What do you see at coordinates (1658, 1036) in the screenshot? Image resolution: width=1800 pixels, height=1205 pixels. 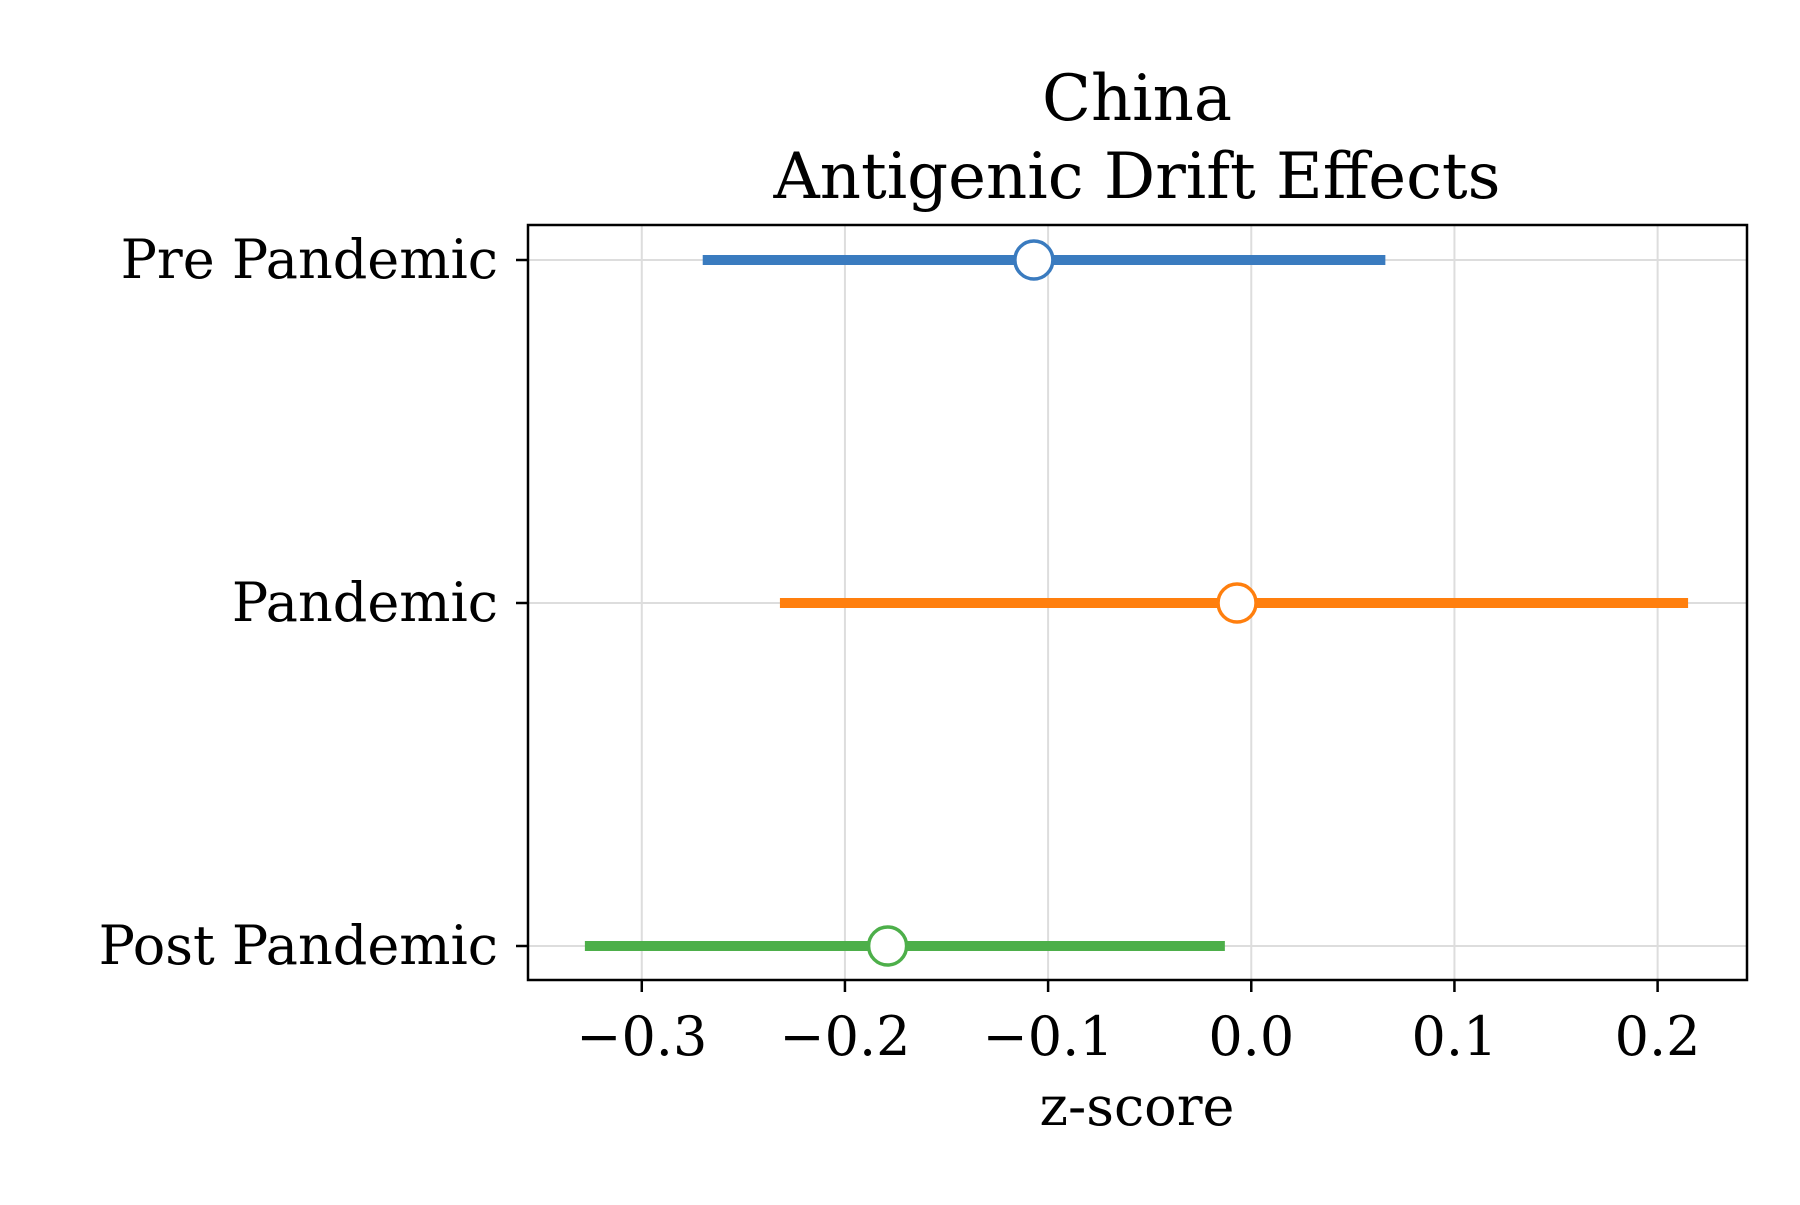 I see `x-tick-label: 0.2` at bounding box center [1658, 1036].